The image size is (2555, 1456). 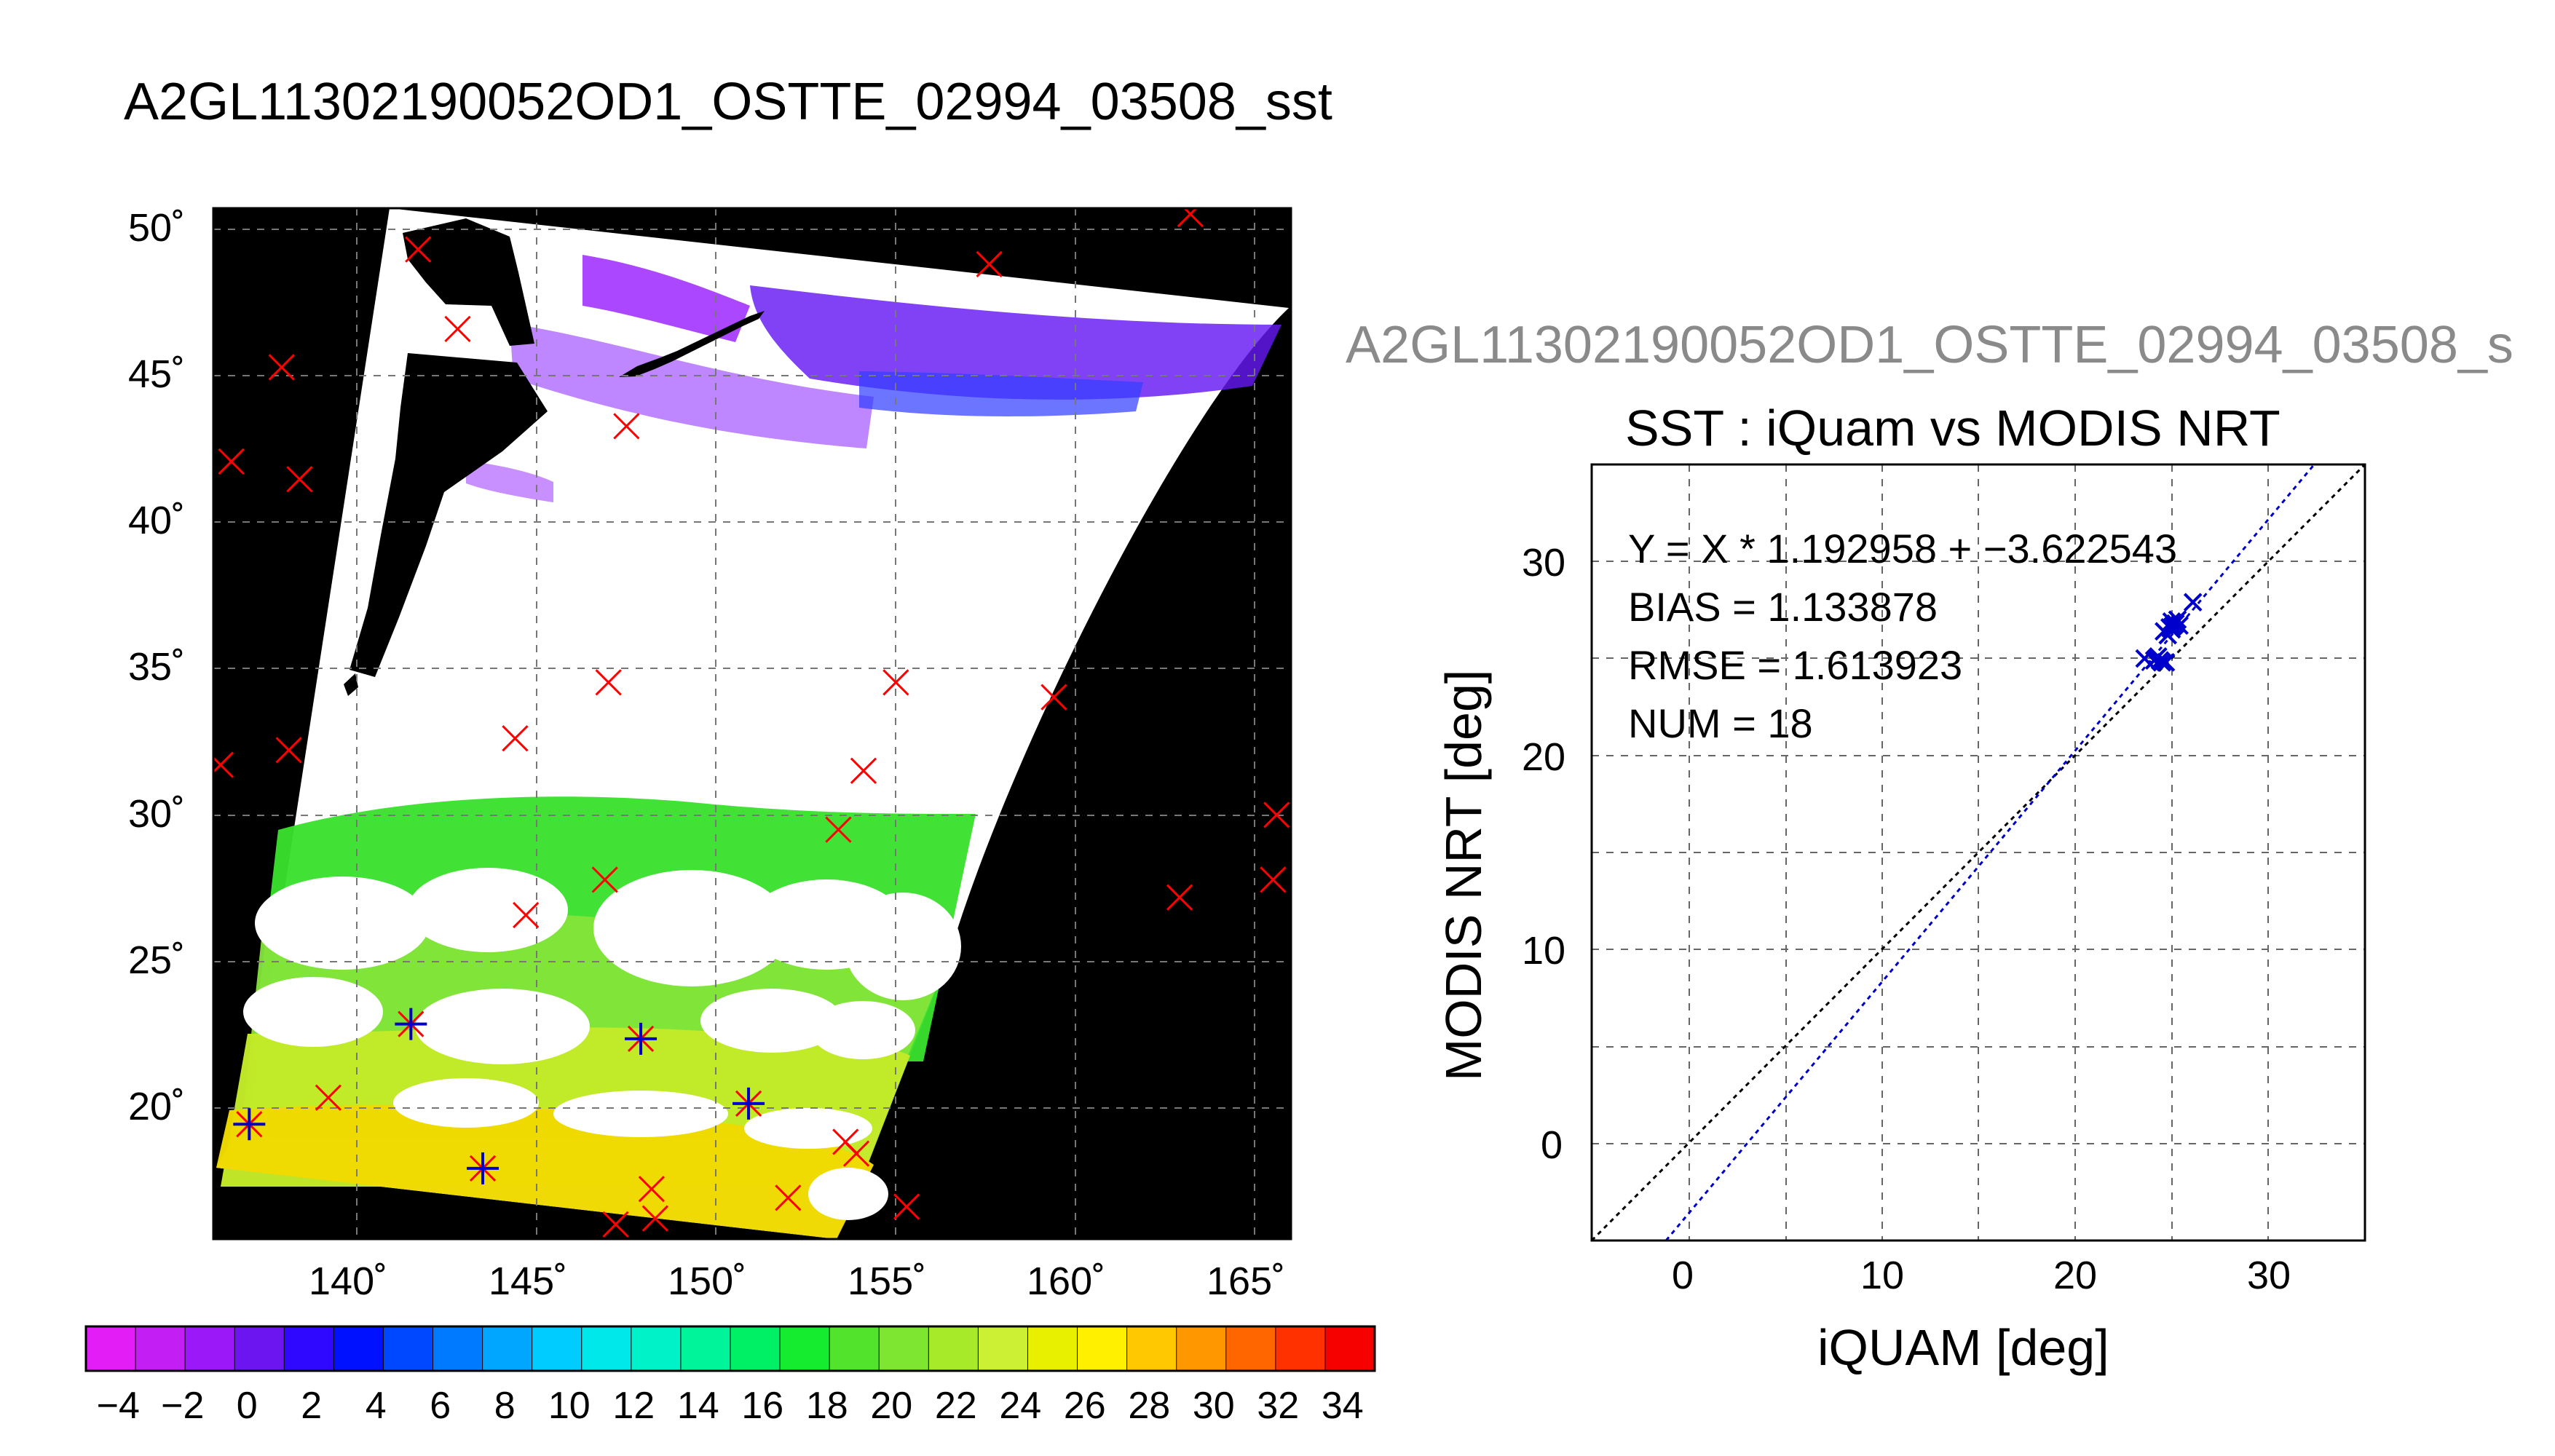 I want to click on map-red-marker-33-stroke-b, so click(x=654, y=1218).